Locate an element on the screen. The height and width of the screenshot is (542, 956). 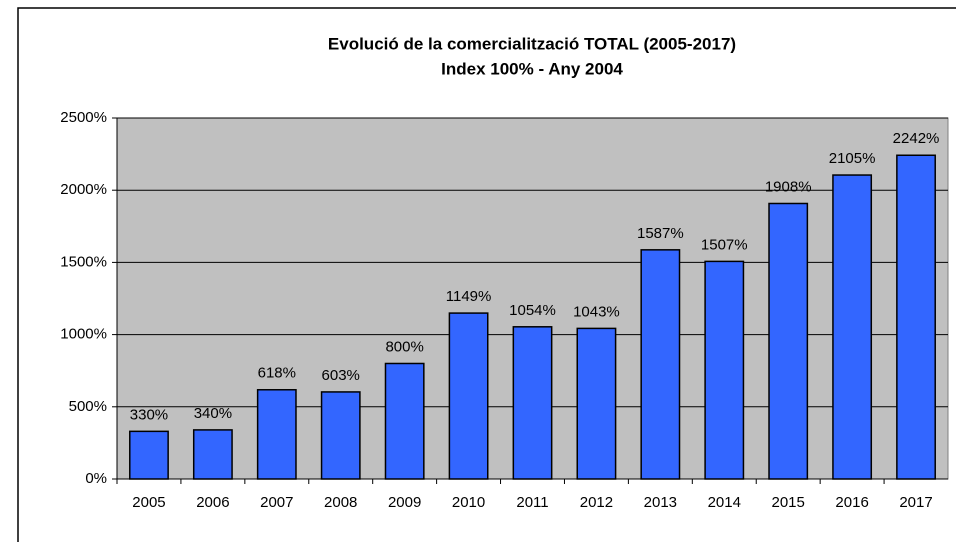
value-label: 800% is located at coordinates (404, 346).